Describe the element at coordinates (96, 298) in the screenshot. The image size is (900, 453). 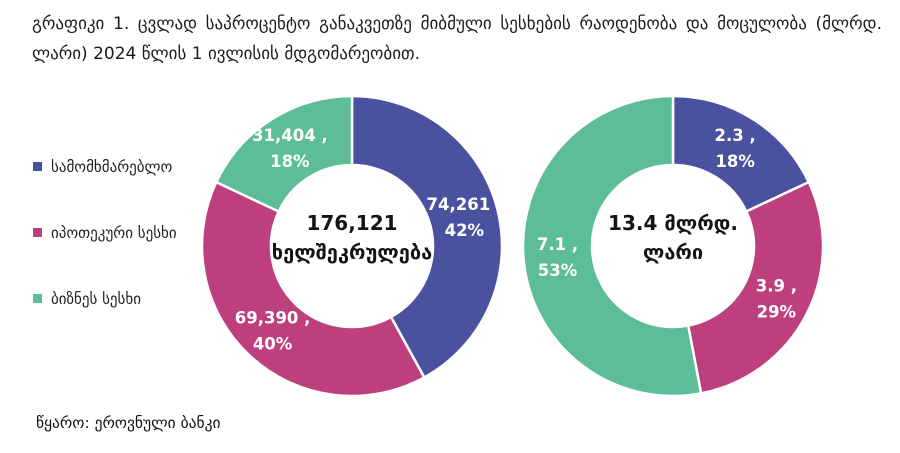
I see `legend-label: ბიზნეს სესხი` at that location.